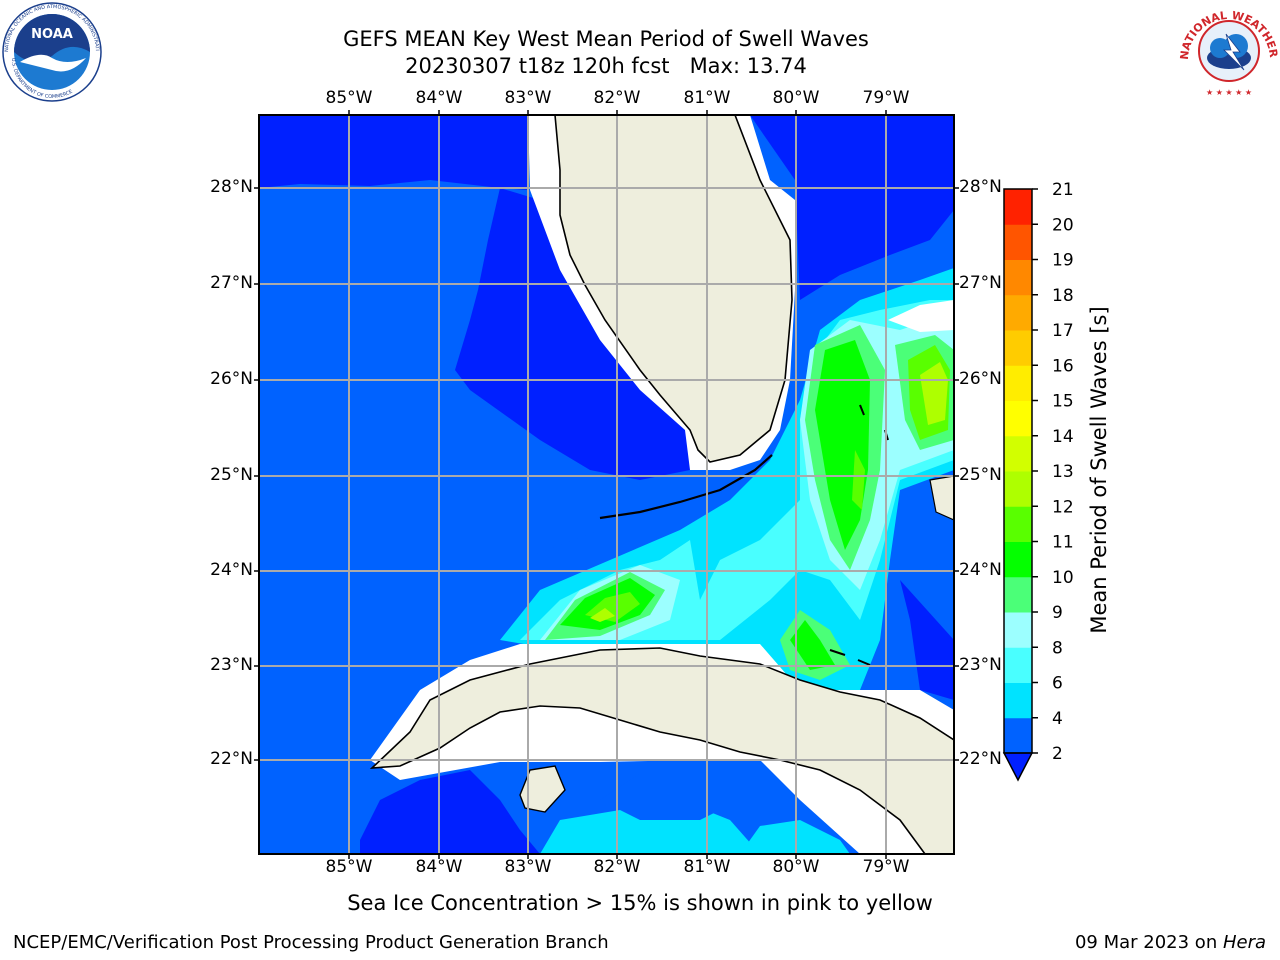 This screenshot has height=960, width=1280. I want to click on contour-10-11-south, so click(812, 645).